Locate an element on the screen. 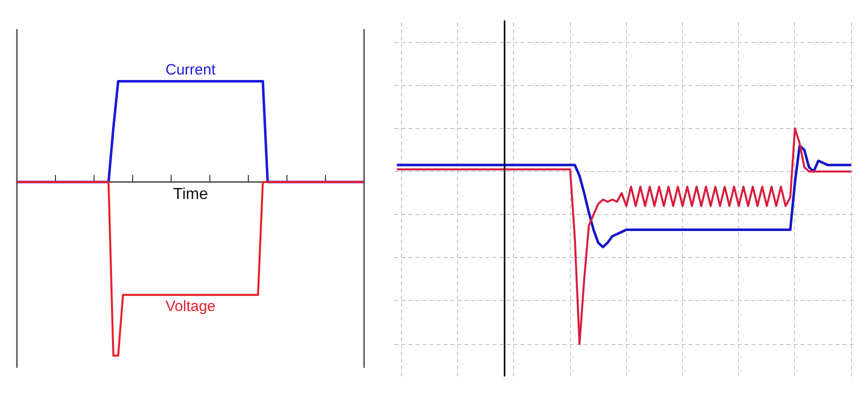 Image resolution: width=867 pixels, height=396 pixels. x-axis-title: Time is located at coordinates (190, 194).